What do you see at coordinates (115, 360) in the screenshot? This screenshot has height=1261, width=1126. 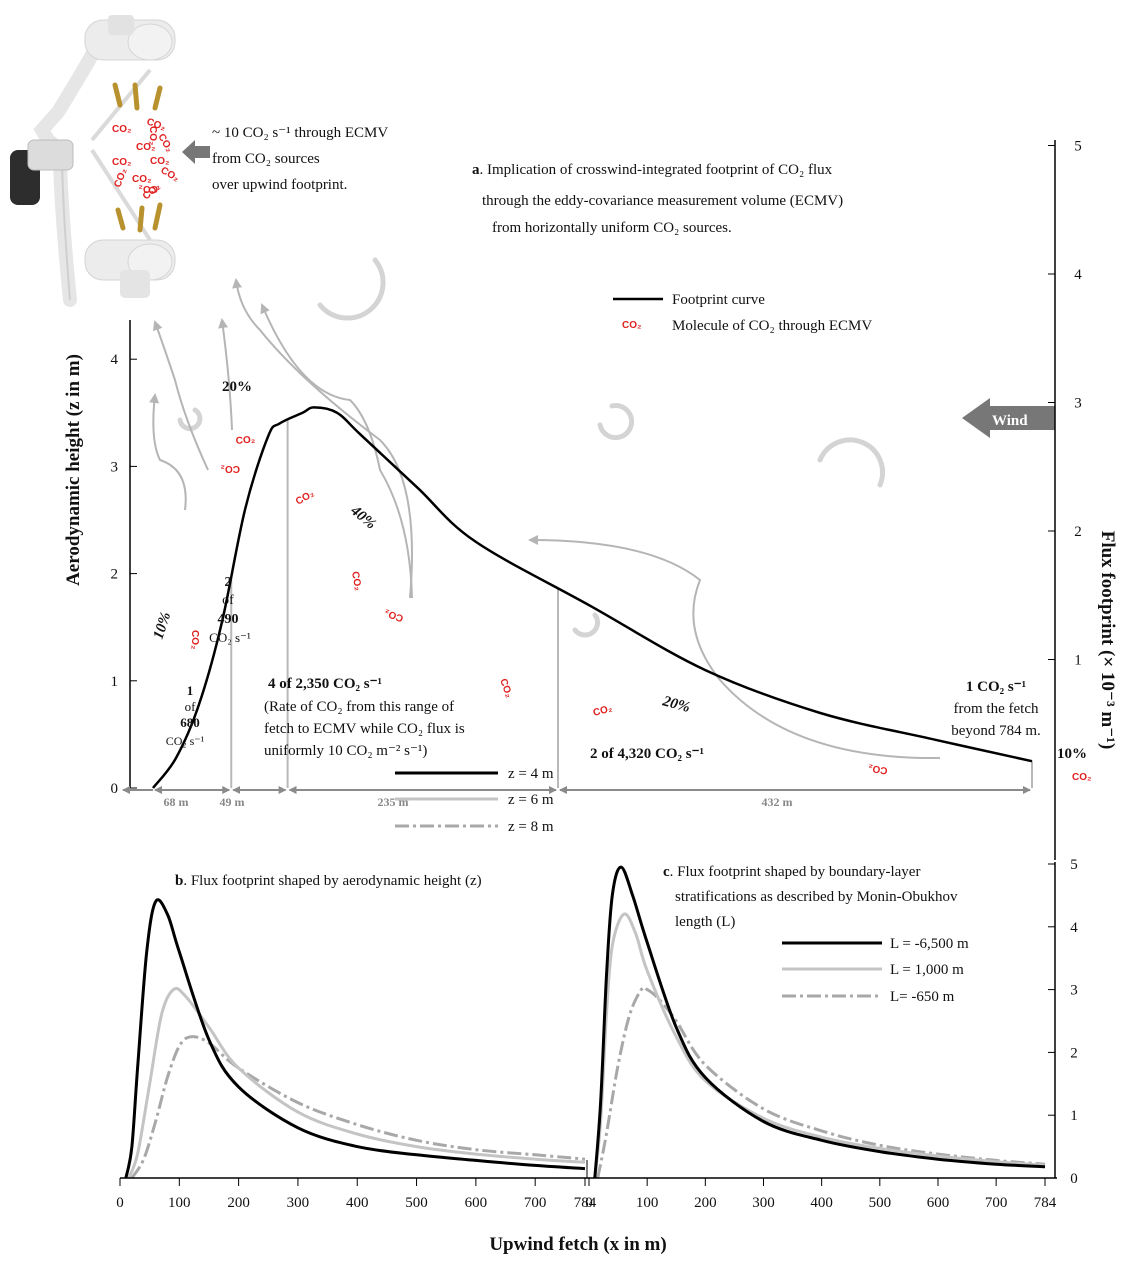 I see `left-tick-label: 4` at bounding box center [115, 360].